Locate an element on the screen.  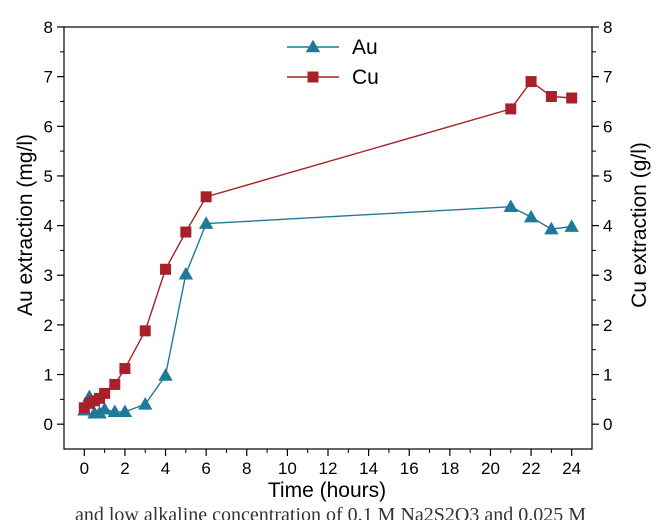
x-tick-label: 18 is located at coordinates (449, 468).